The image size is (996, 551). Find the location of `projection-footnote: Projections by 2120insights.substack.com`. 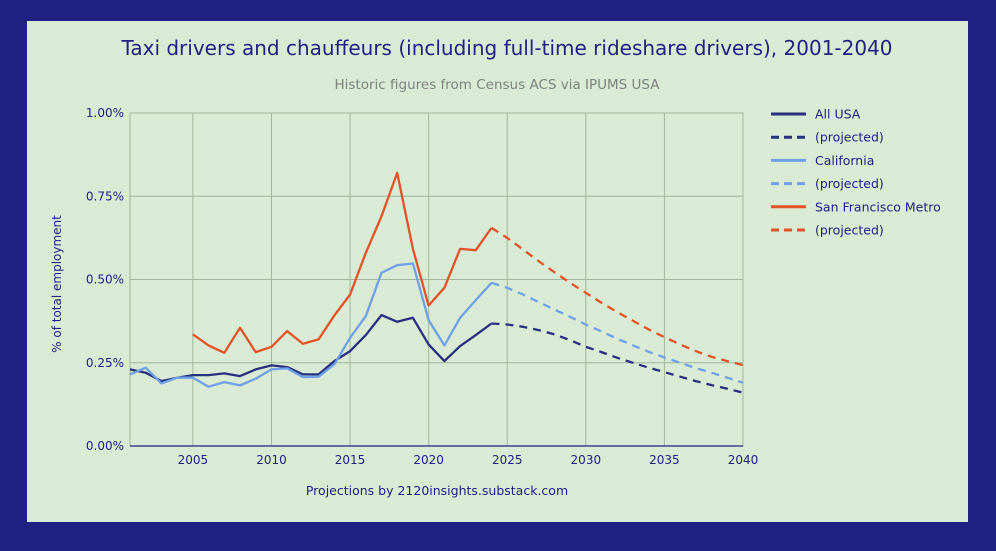

projection-footnote: Projections by 2120insights.substack.com is located at coordinates (437, 490).